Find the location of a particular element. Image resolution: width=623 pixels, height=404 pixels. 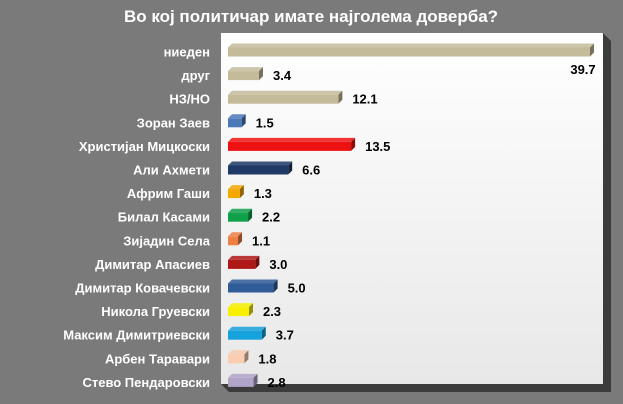

category-label: Африм Гаши is located at coordinates (168, 193).